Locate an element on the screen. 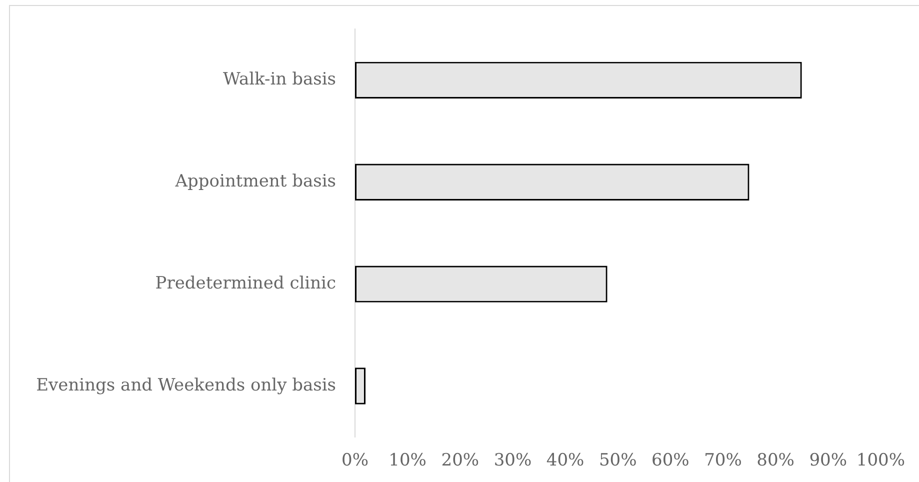  x-tick-label: 80% is located at coordinates (775, 460).